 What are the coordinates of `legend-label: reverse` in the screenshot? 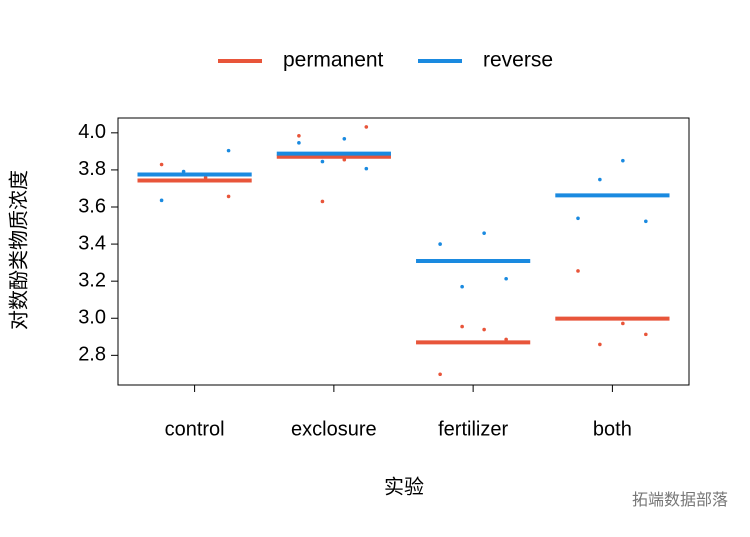 It's located at (518, 60).